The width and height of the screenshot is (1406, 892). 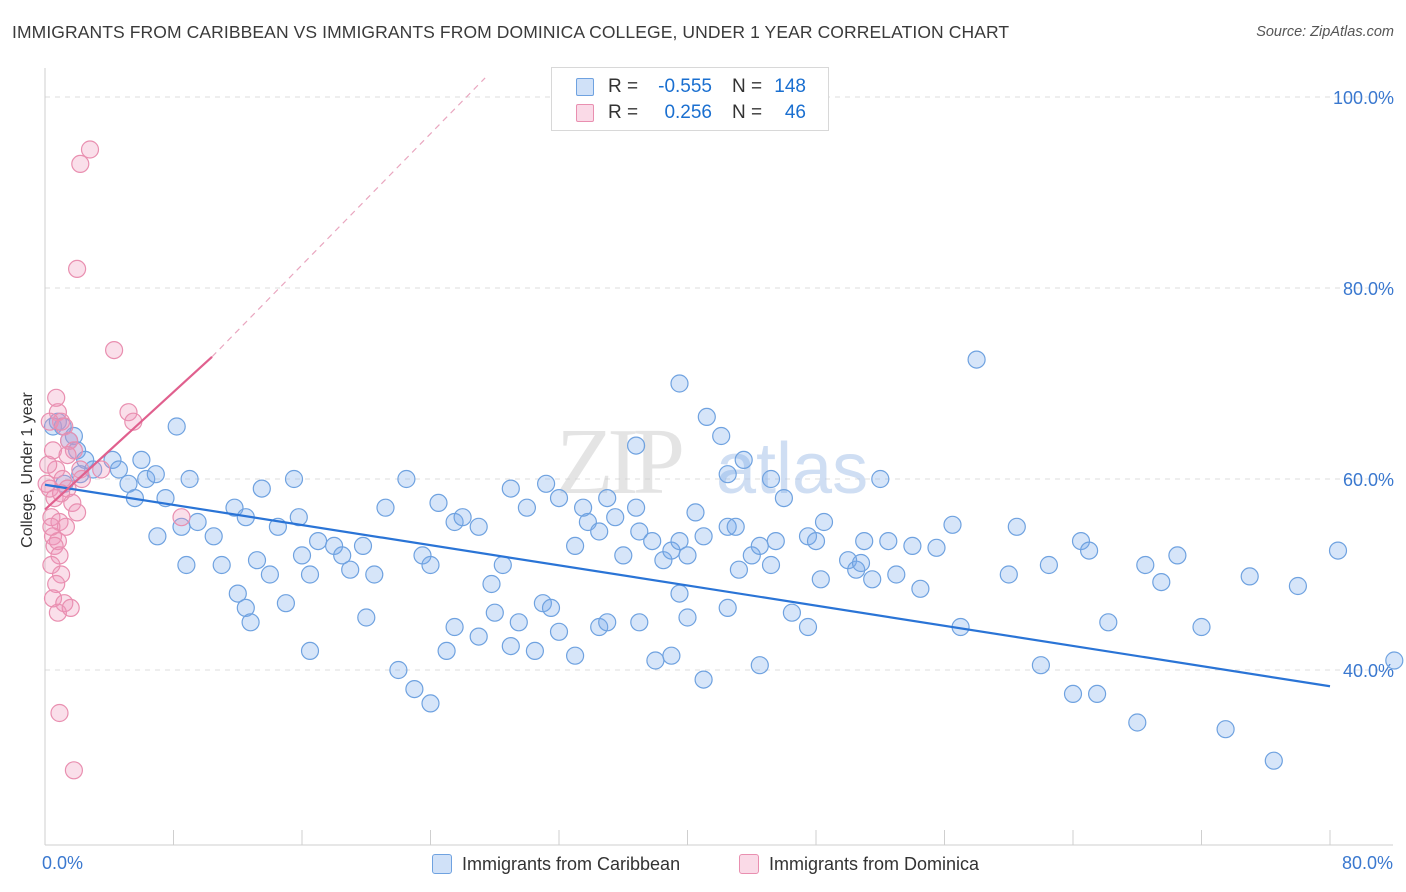 What do you see at coordinates (1368, 289) in the screenshot?
I see `y-tick-label: 80.0%` at bounding box center [1368, 289].